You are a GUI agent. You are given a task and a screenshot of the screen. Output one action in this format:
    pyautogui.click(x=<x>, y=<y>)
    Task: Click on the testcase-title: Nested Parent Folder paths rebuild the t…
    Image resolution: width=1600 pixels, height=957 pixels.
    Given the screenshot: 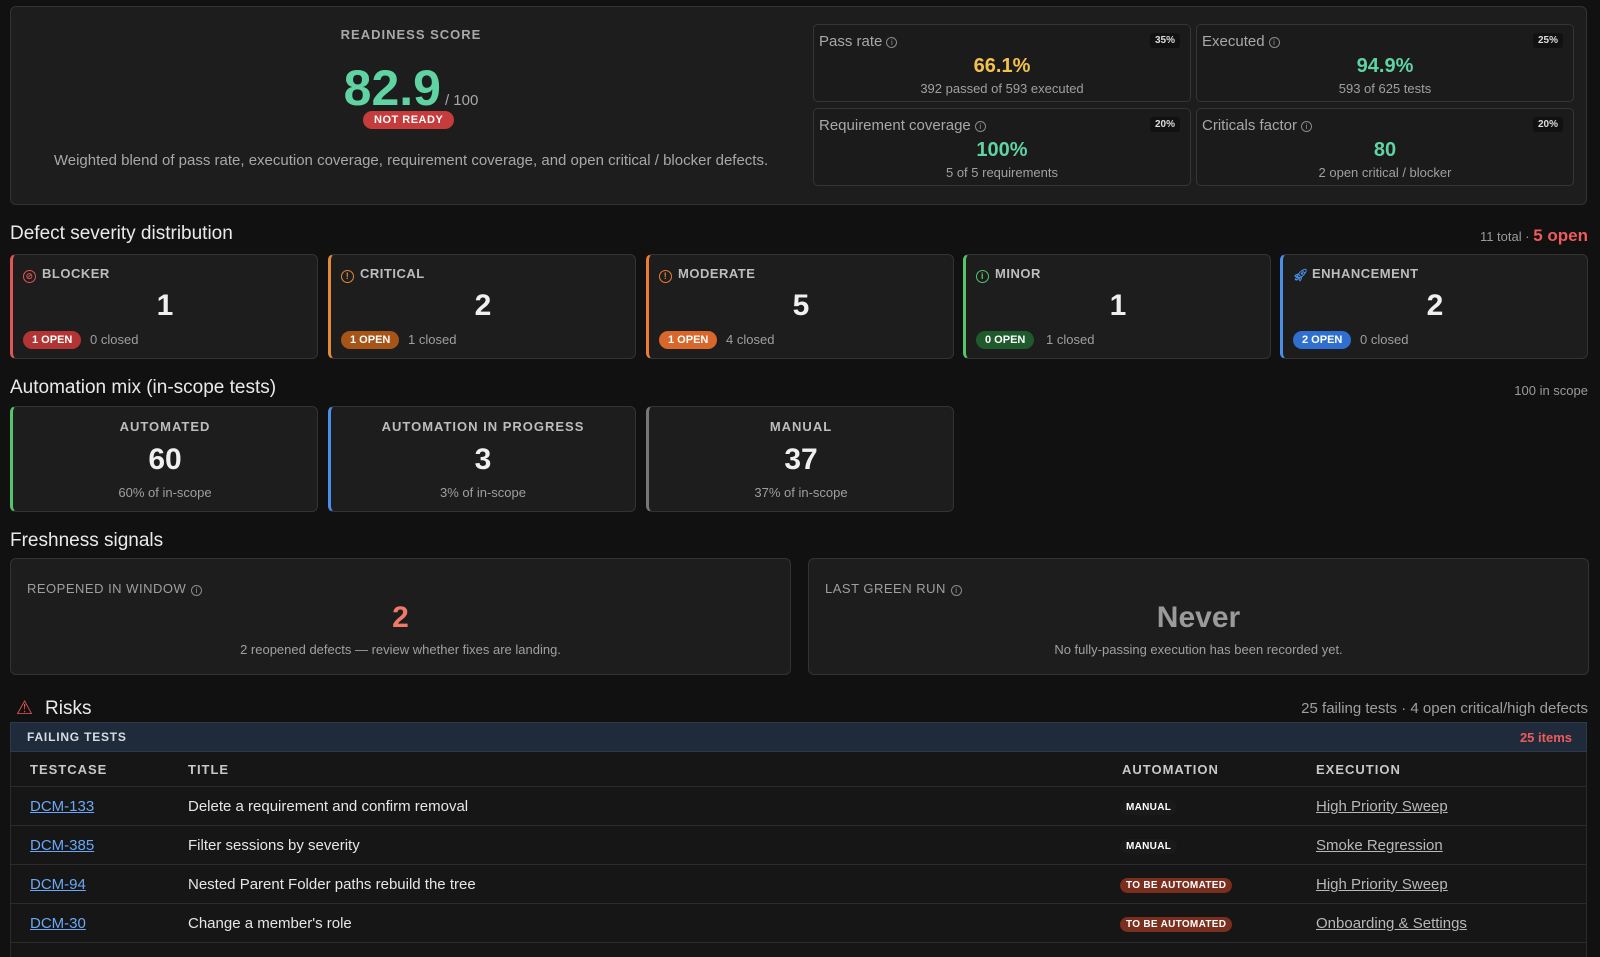 What is the action you would take?
    pyautogui.click(x=332, y=884)
    